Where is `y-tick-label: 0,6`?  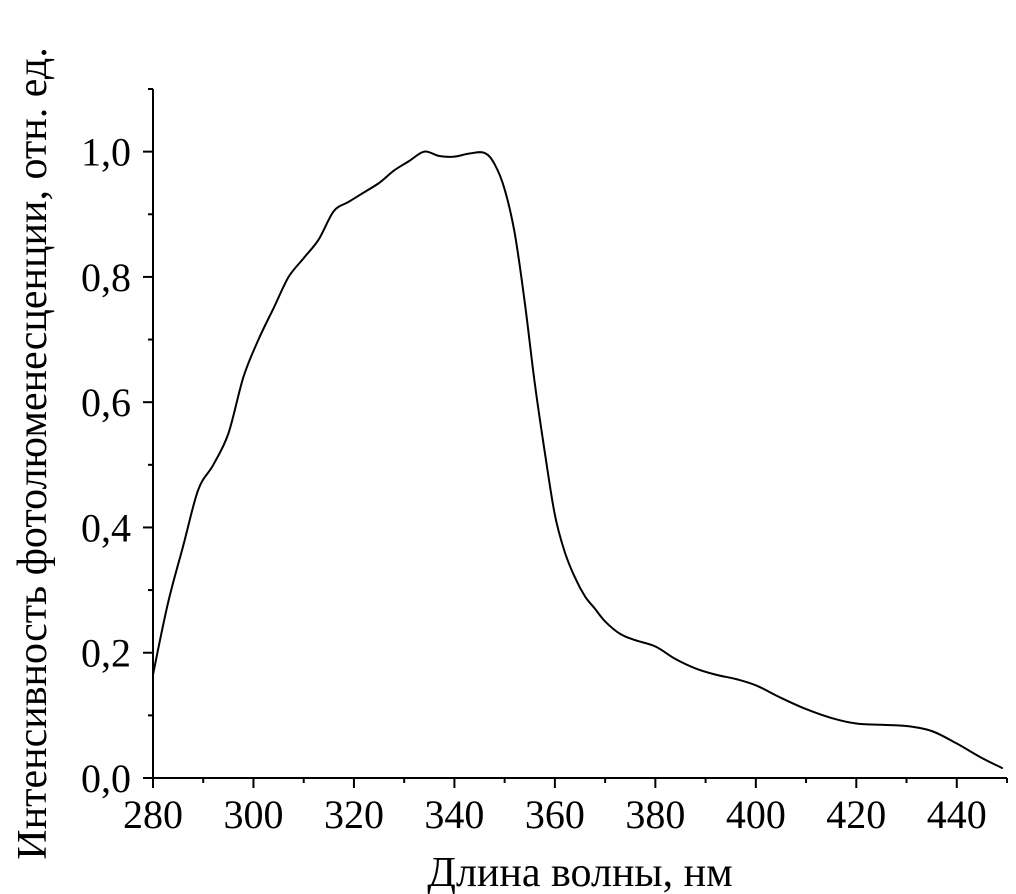 y-tick-label: 0,6 is located at coordinates (106, 402).